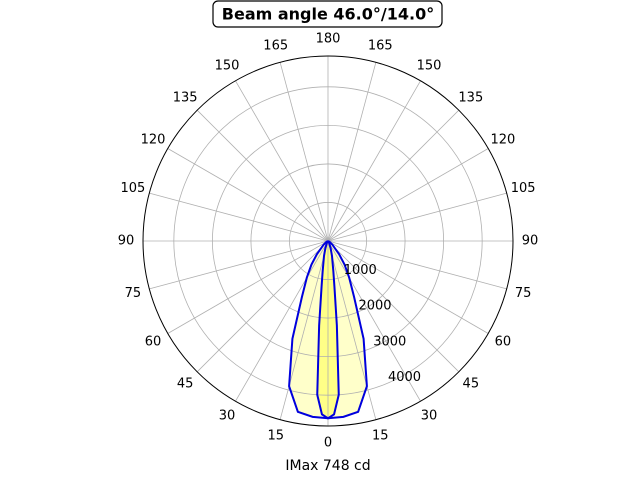 The height and width of the screenshot is (484, 640). Describe the element at coordinates (328, 330) in the screenshot. I see `beam-curve` at that location.